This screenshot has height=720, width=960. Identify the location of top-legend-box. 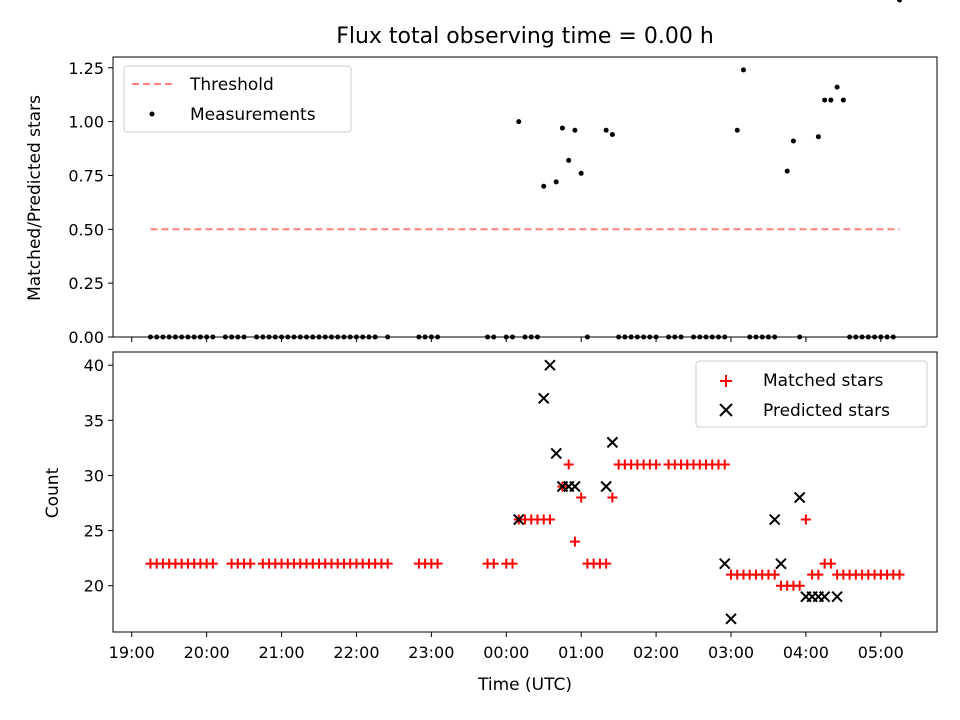
(237, 99).